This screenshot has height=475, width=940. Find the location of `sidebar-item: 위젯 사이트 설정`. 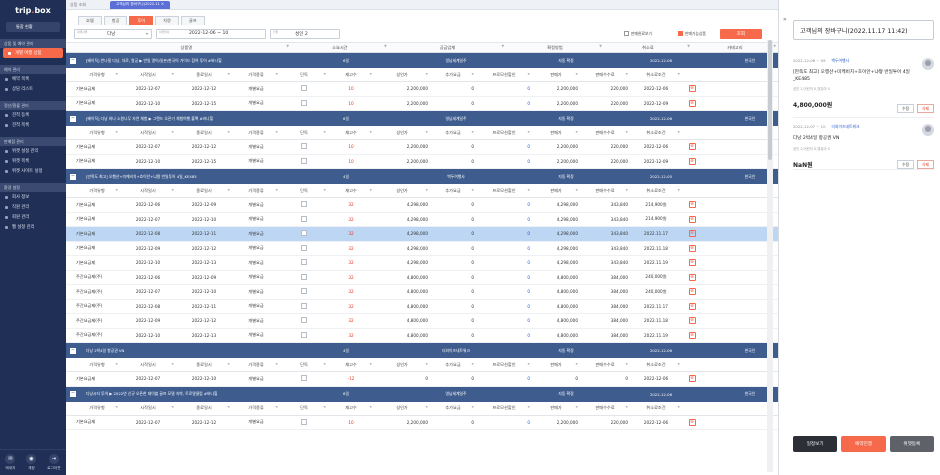

sidebar-item: 위젯 사이트 설정 is located at coordinates (33, 171).